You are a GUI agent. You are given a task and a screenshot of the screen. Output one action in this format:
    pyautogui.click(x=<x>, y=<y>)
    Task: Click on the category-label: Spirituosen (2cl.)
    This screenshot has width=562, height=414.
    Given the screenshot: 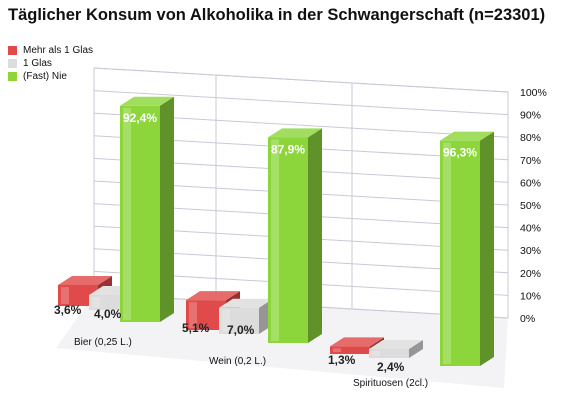 What is the action you would take?
    pyautogui.click(x=390, y=383)
    